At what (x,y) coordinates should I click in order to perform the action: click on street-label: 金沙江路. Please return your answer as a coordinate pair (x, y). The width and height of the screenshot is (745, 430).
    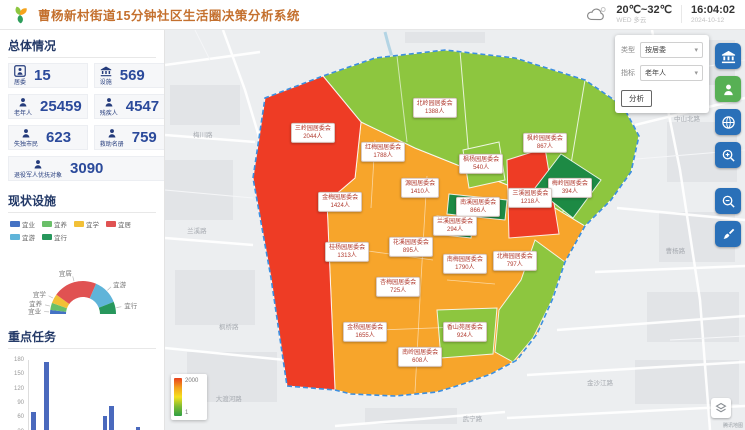
    Looking at the image, I should click on (600, 383).